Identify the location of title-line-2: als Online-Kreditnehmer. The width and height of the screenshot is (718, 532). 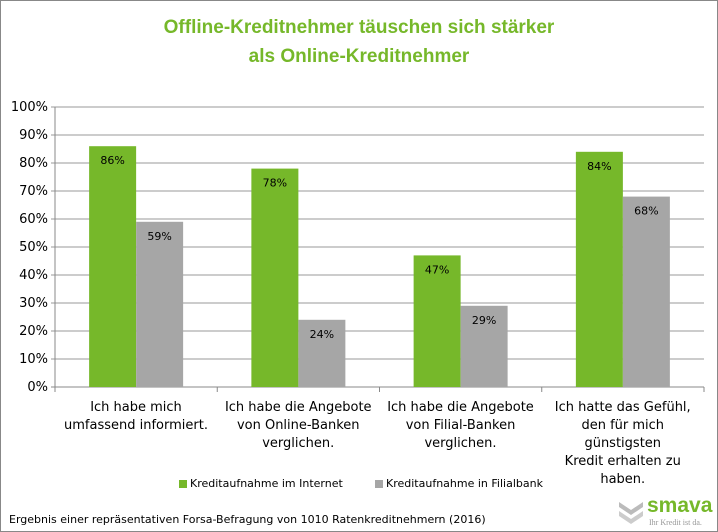
(359, 56).